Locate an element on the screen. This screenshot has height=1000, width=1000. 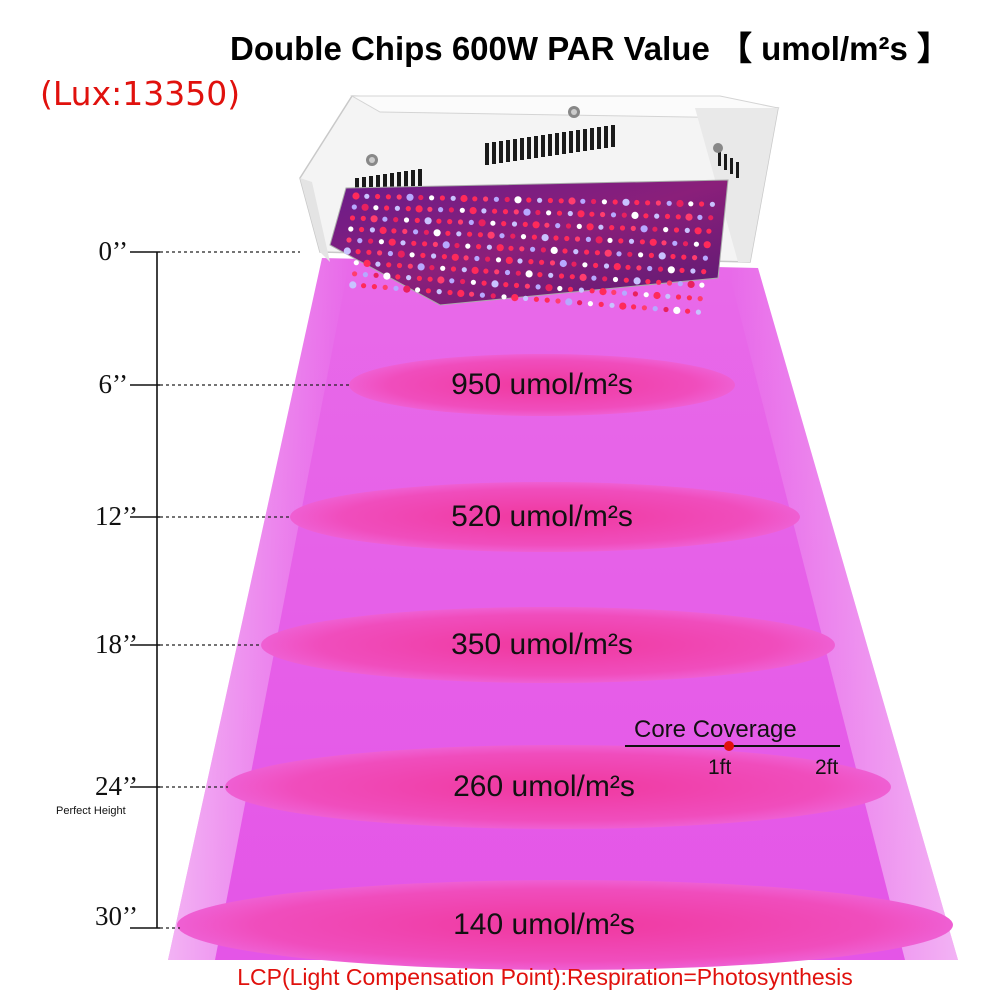
coverage-tick-1ft: 1ft is located at coordinates (720, 767).